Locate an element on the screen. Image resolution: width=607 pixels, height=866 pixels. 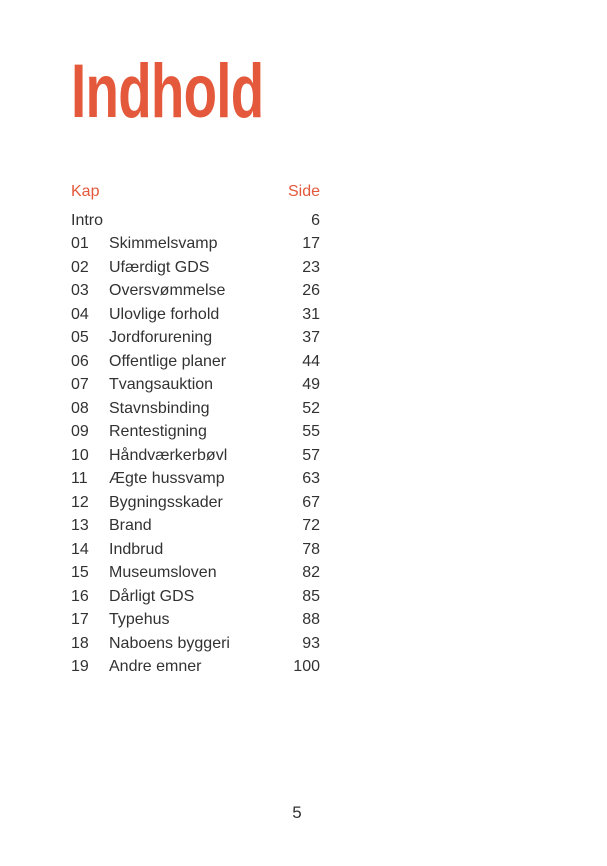
toc-chapter-number: 01 is located at coordinates (80, 243).